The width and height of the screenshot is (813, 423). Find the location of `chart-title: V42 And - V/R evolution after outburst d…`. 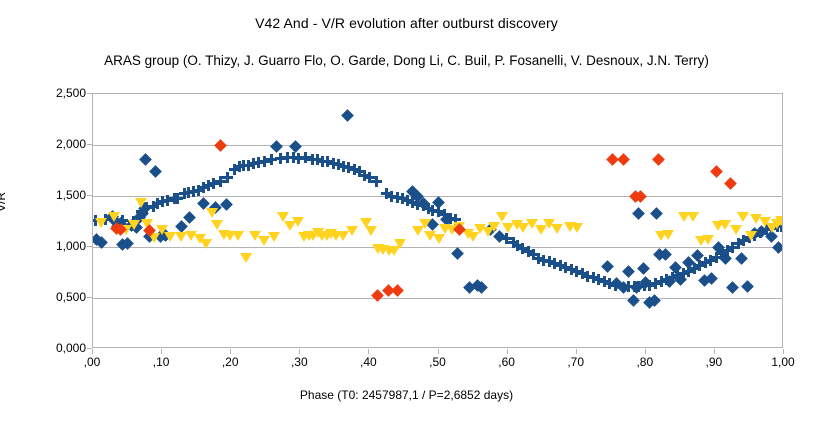

chart-title: V42 And - V/R evolution after outburst d… is located at coordinates (406, 23).